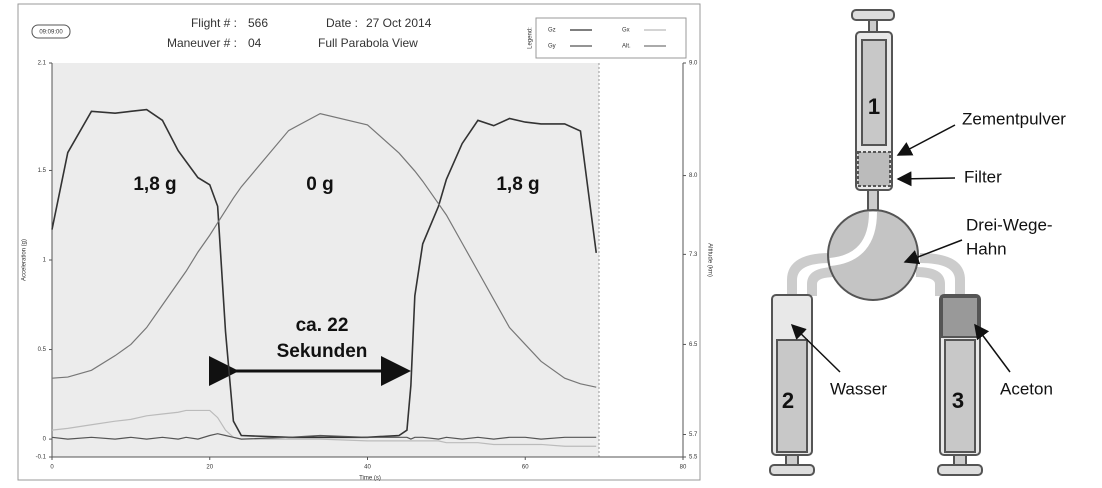 The height and width of the screenshot is (488, 1102). What do you see at coordinates (940, 274) in the screenshot?
I see `pipe-right` at bounding box center [940, 274].